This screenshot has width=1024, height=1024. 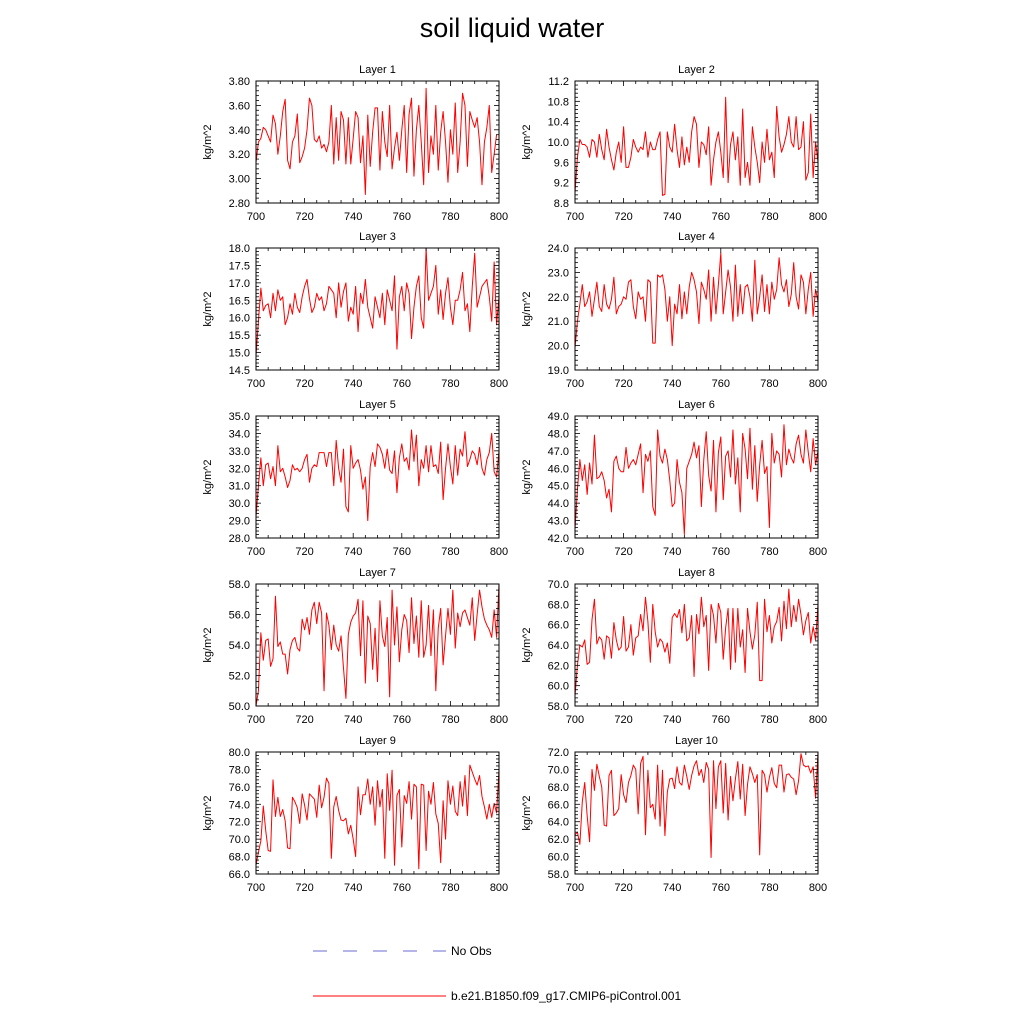 What do you see at coordinates (558, 452) in the screenshot?
I see `y-tick-label: 47.0` at bounding box center [558, 452].